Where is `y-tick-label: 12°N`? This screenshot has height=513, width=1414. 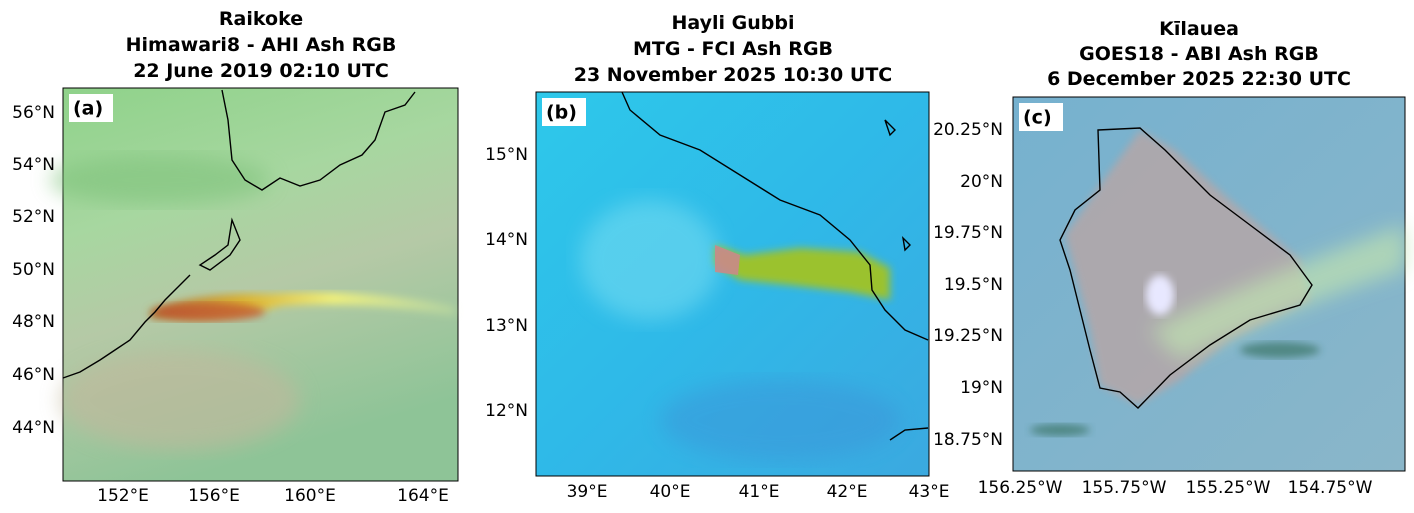 y-tick-label: 12°N is located at coordinates (506, 411).